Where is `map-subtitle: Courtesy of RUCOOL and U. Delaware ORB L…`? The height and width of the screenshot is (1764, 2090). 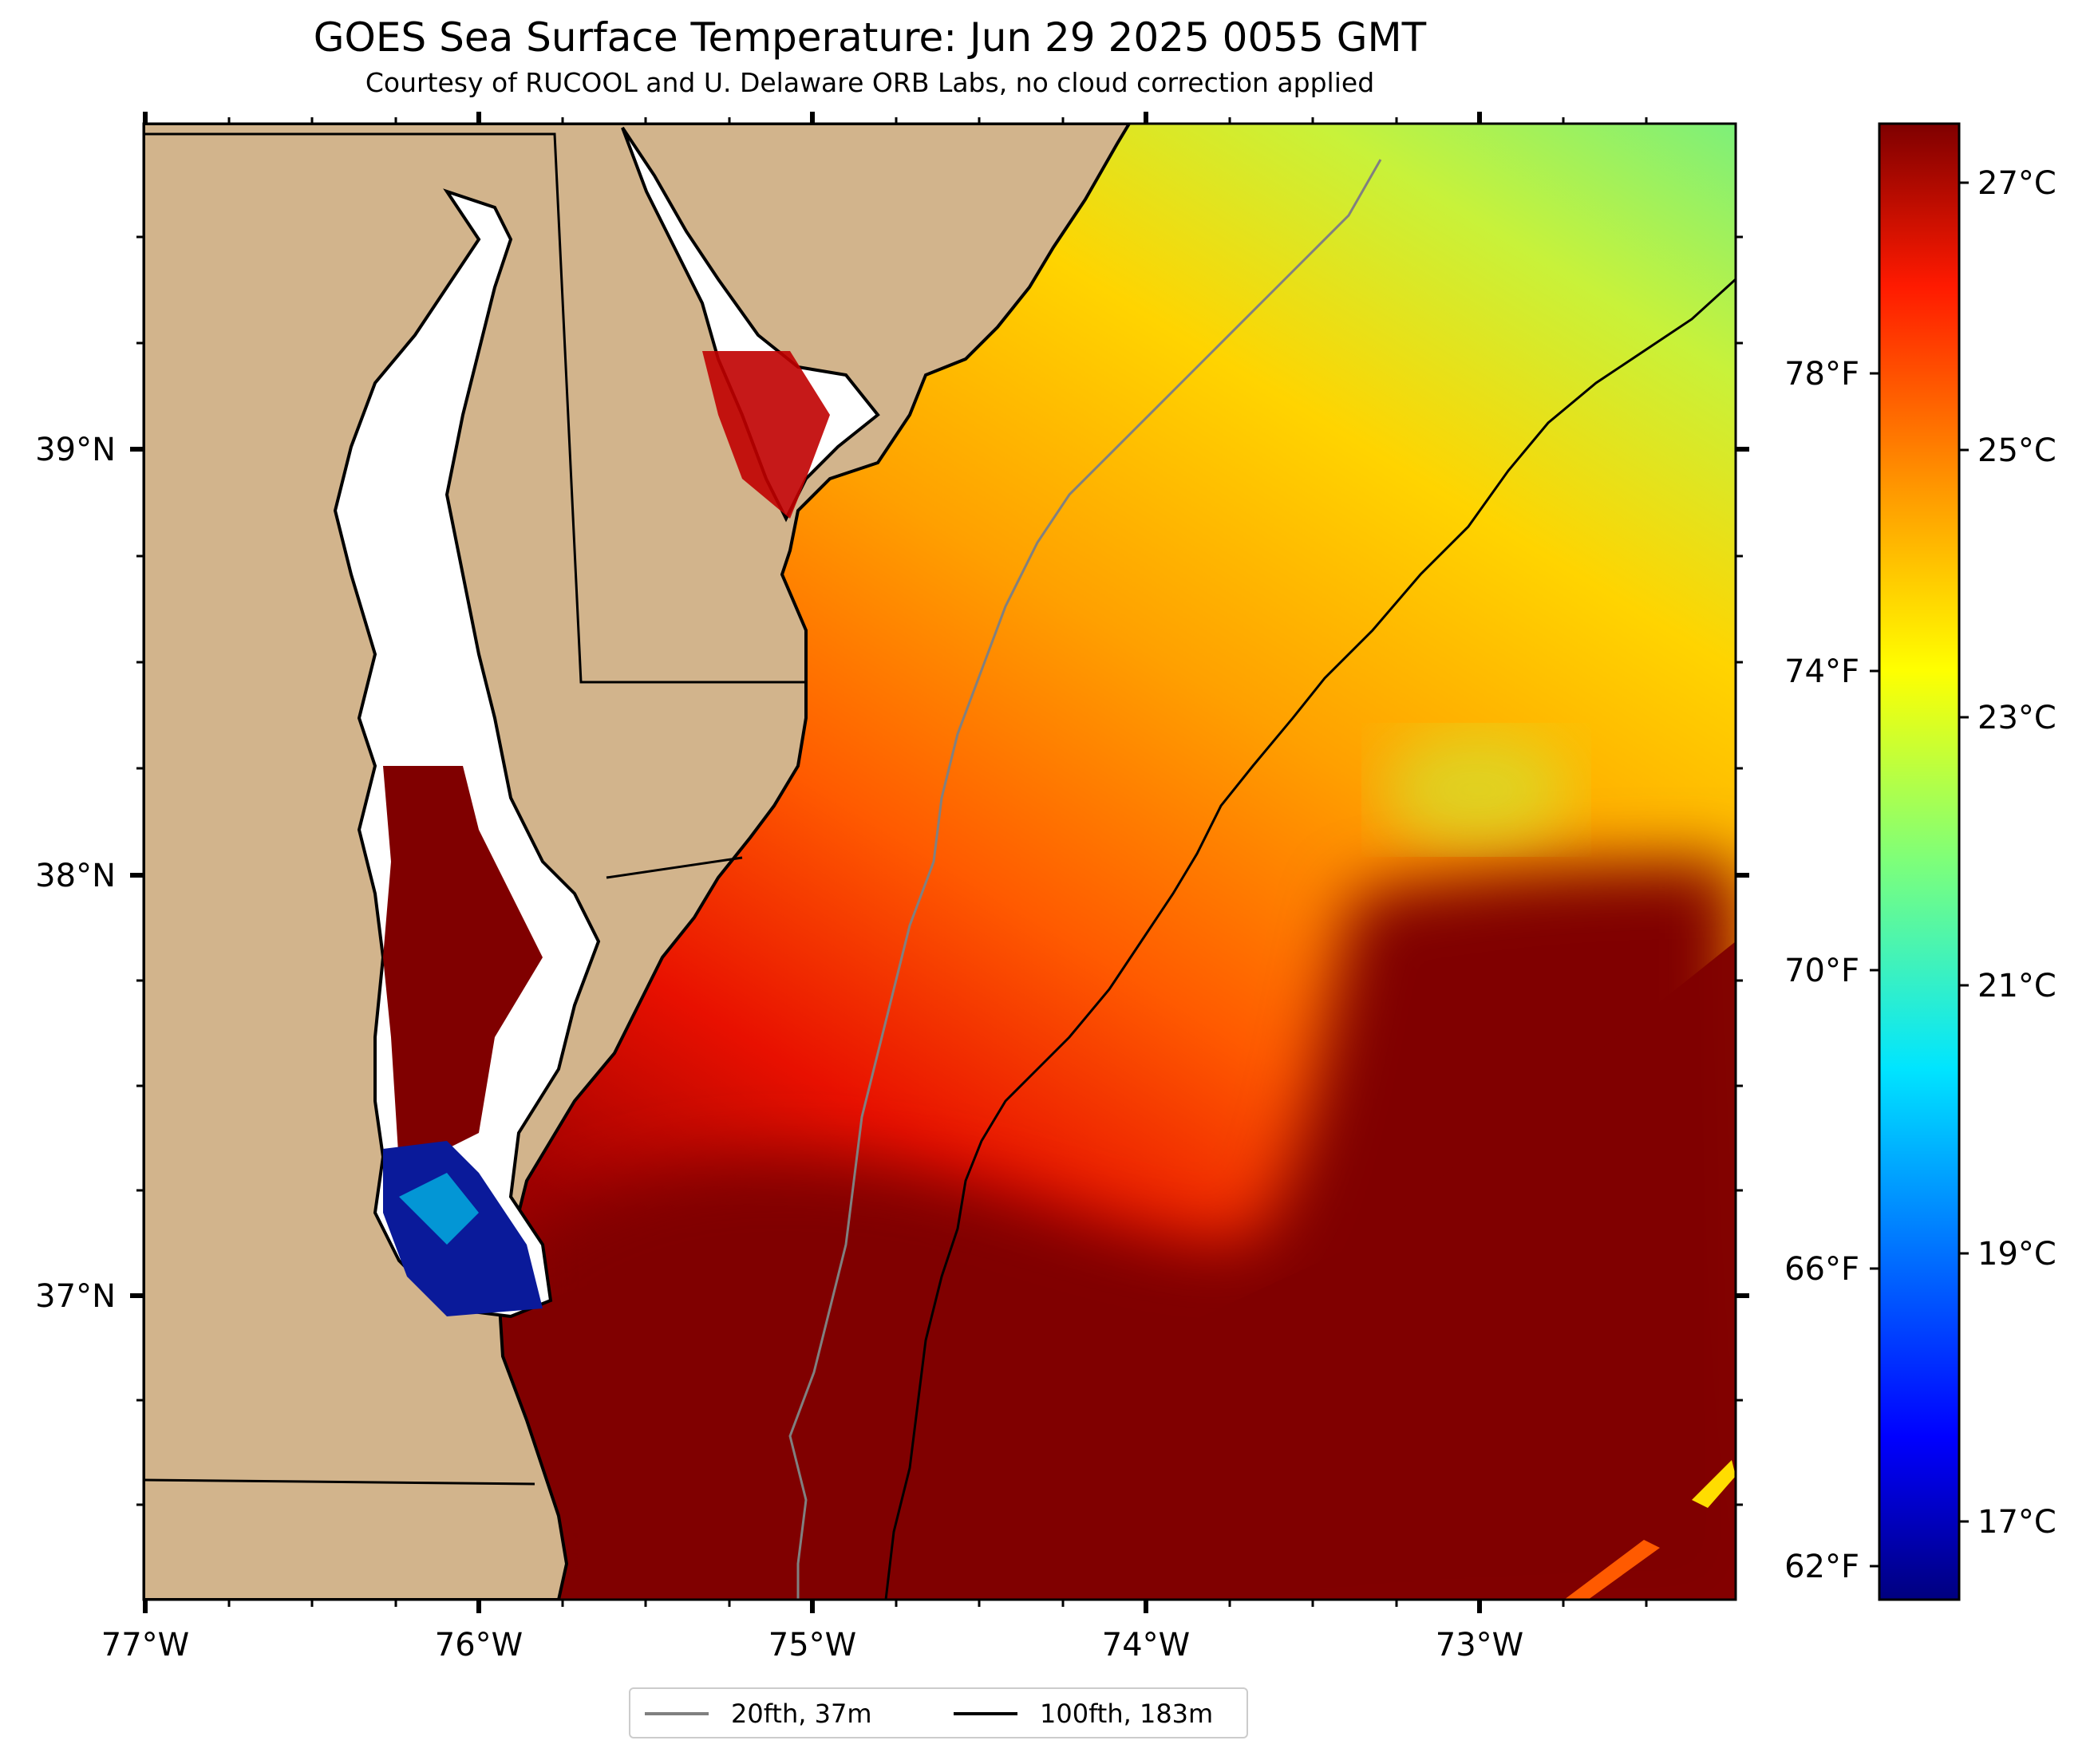 map-subtitle: Courtesy of RUCOOL and U. Delaware ORB L… is located at coordinates (870, 82).